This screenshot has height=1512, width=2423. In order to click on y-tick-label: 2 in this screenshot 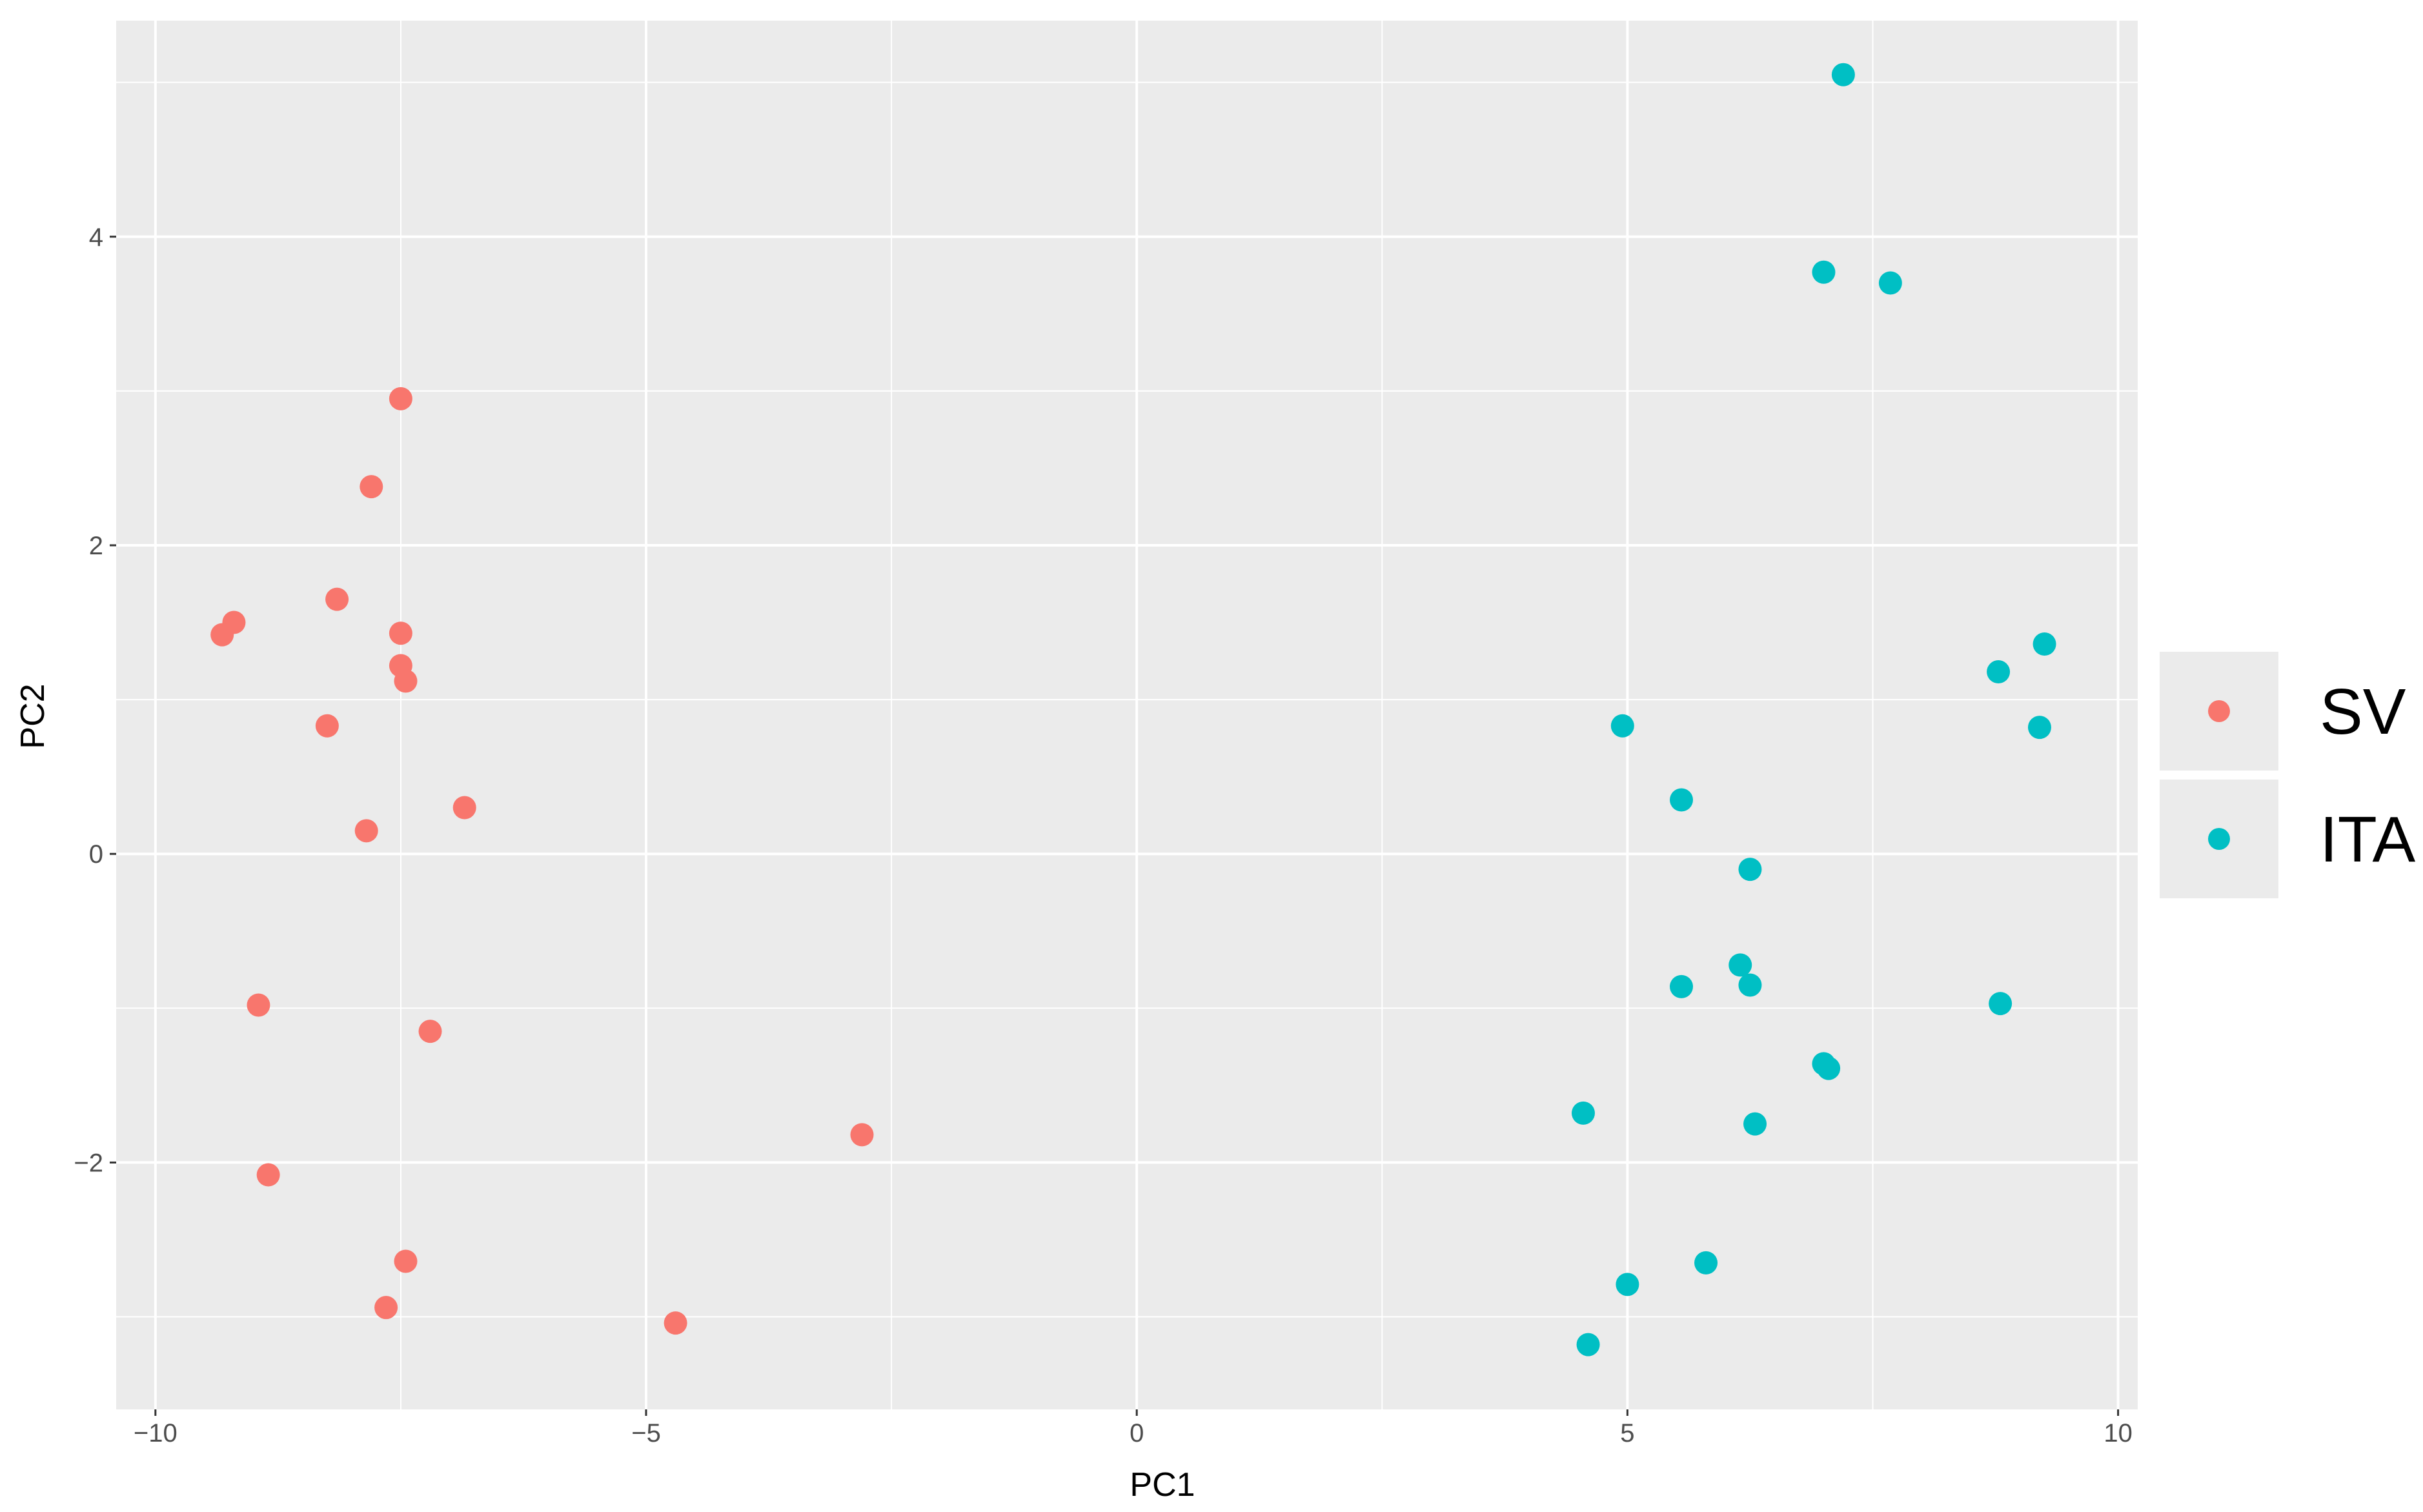, I will do `click(96, 546)`.